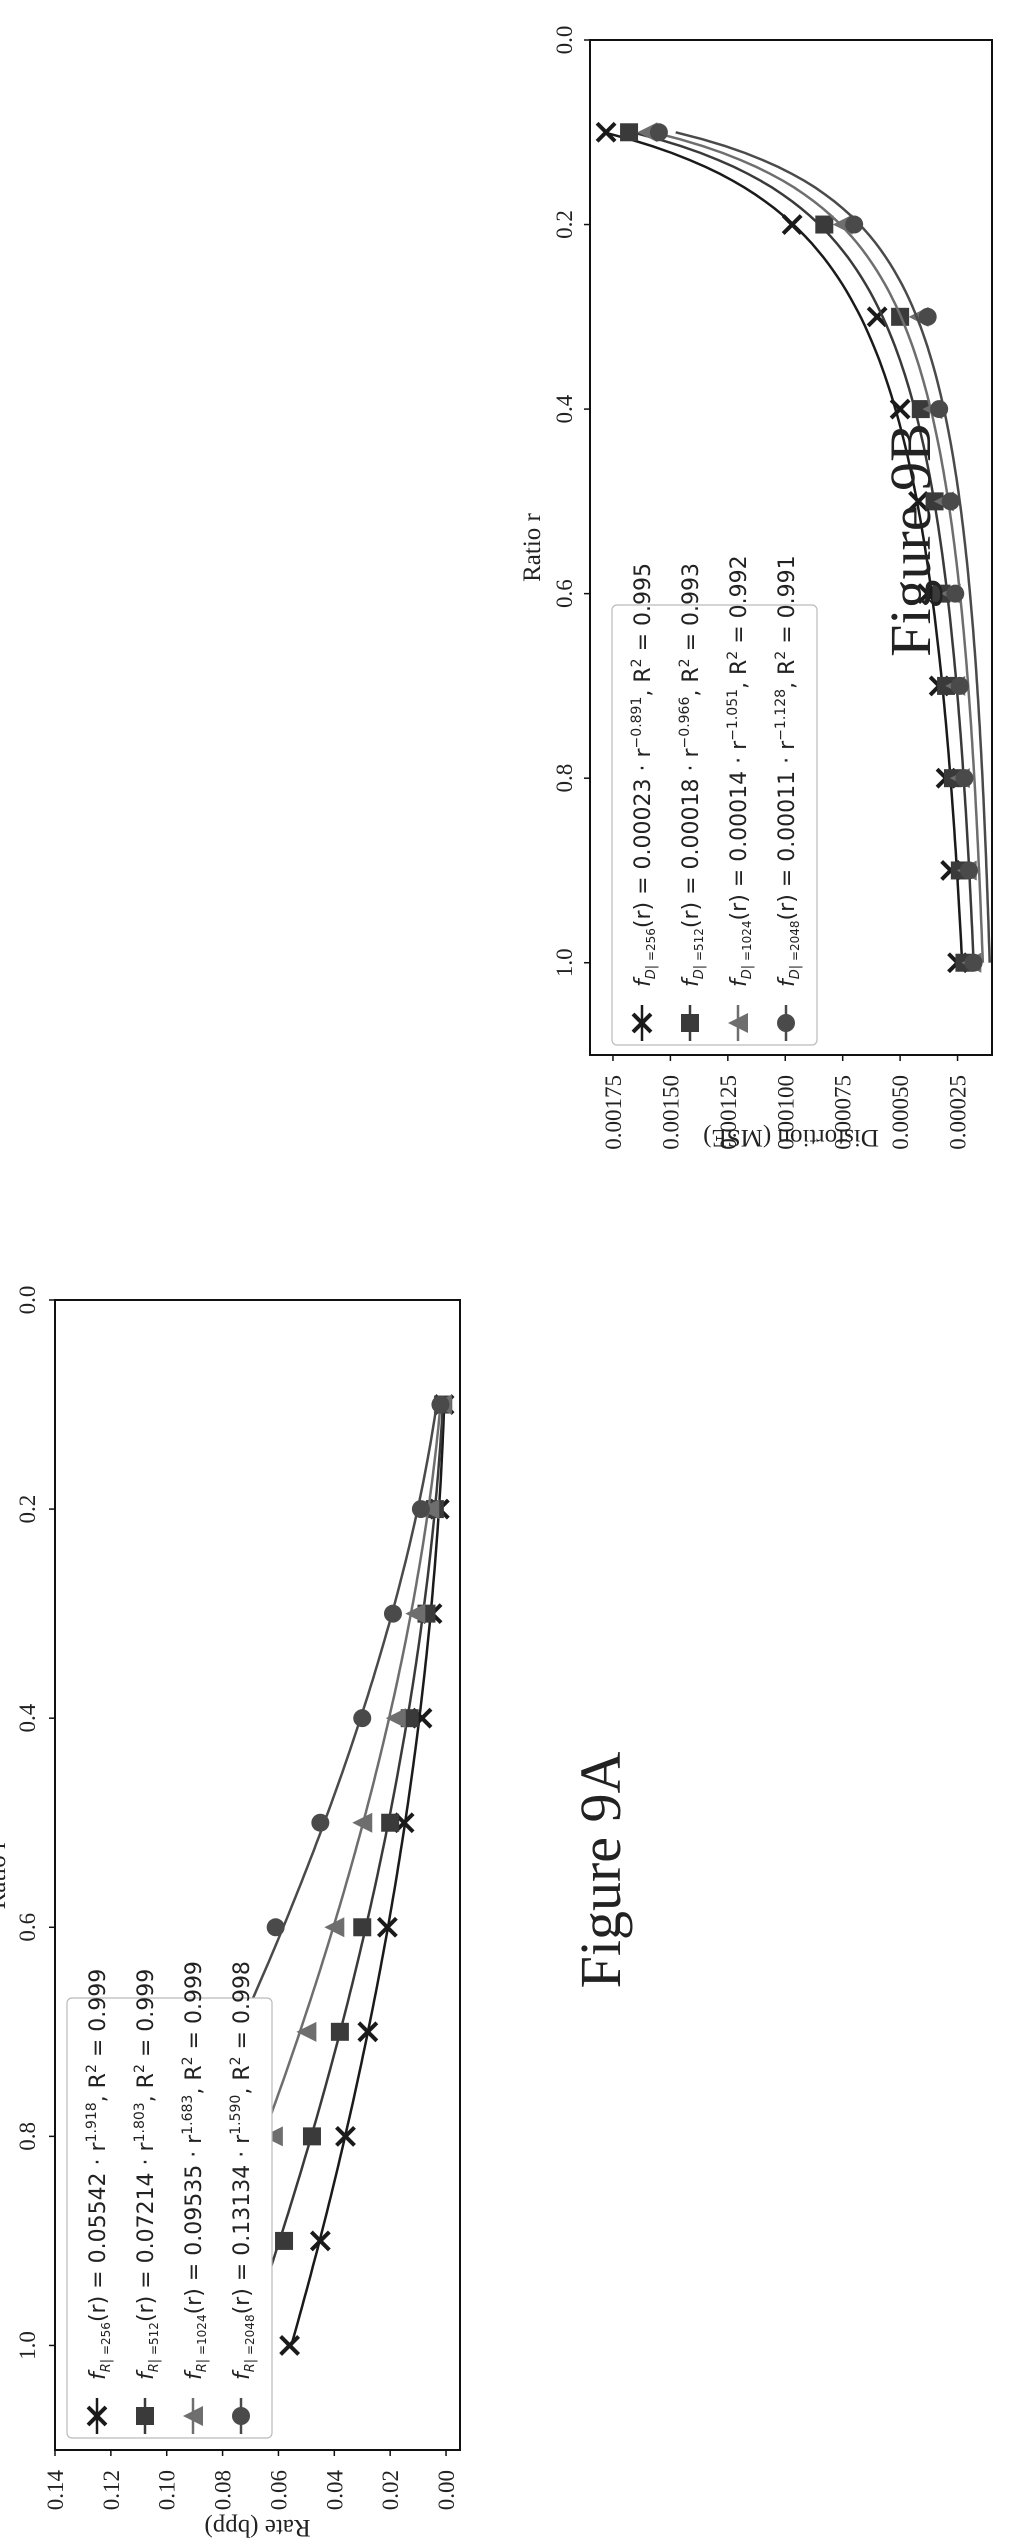 This screenshot has width=1019, height=2544. Describe the element at coordinates (843, 1112) in the screenshot. I see `y-tick-label: 0.00075` at that location.